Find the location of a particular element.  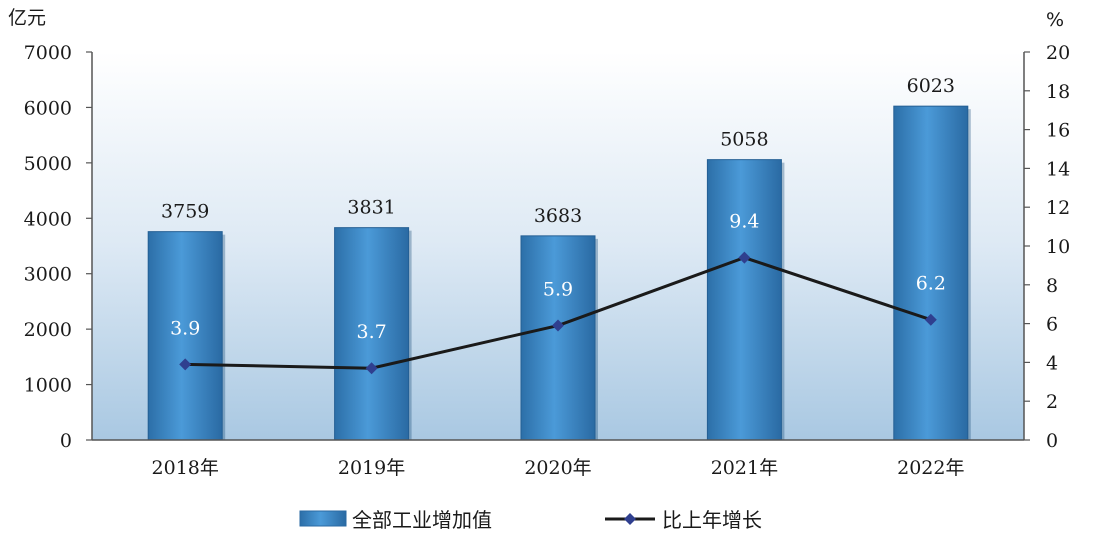

left-tick-label: 6000 is located at coordinates (48, 108).